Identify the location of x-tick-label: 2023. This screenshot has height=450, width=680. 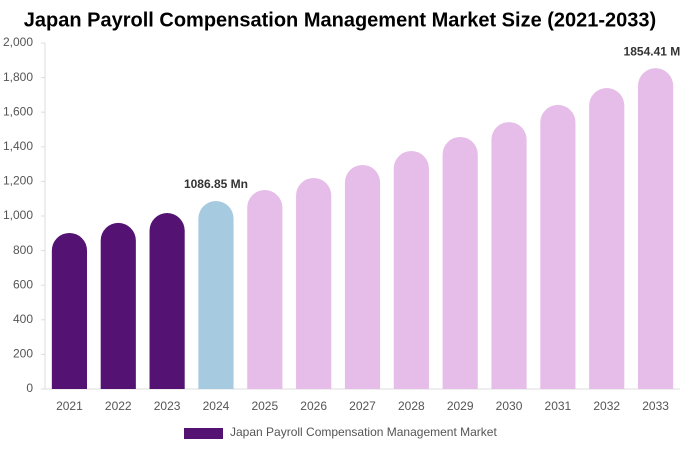
(167, 406).